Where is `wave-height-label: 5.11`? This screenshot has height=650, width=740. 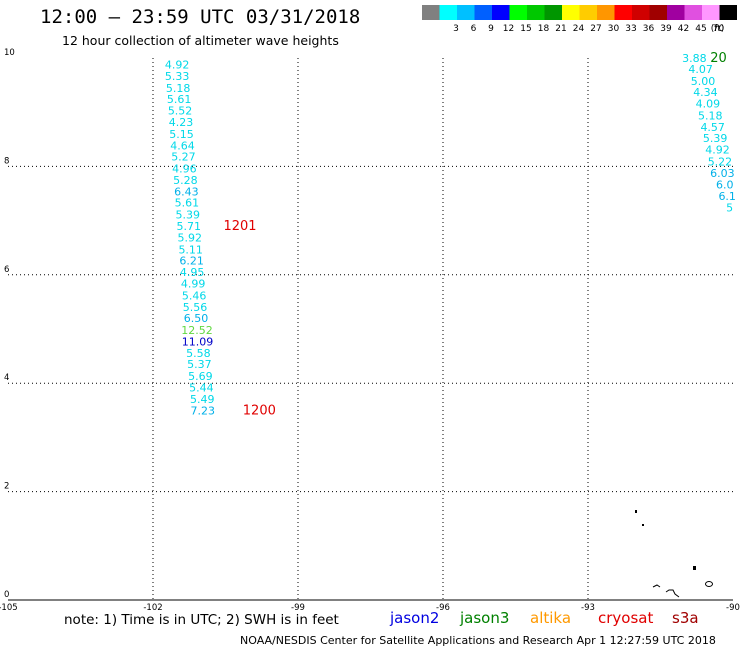
wave-height-label: 5.11 is located at coordinates (190, 249).